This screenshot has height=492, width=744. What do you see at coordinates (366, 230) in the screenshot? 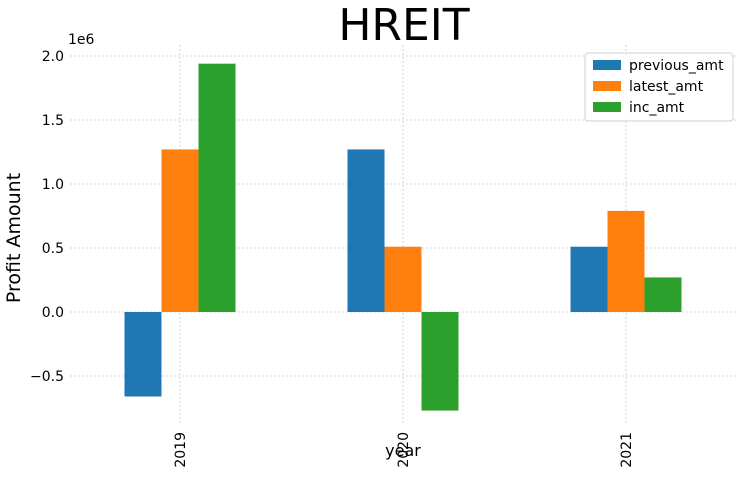
I see `bar-previous_amt-2020` at bounding box center [366, 230].